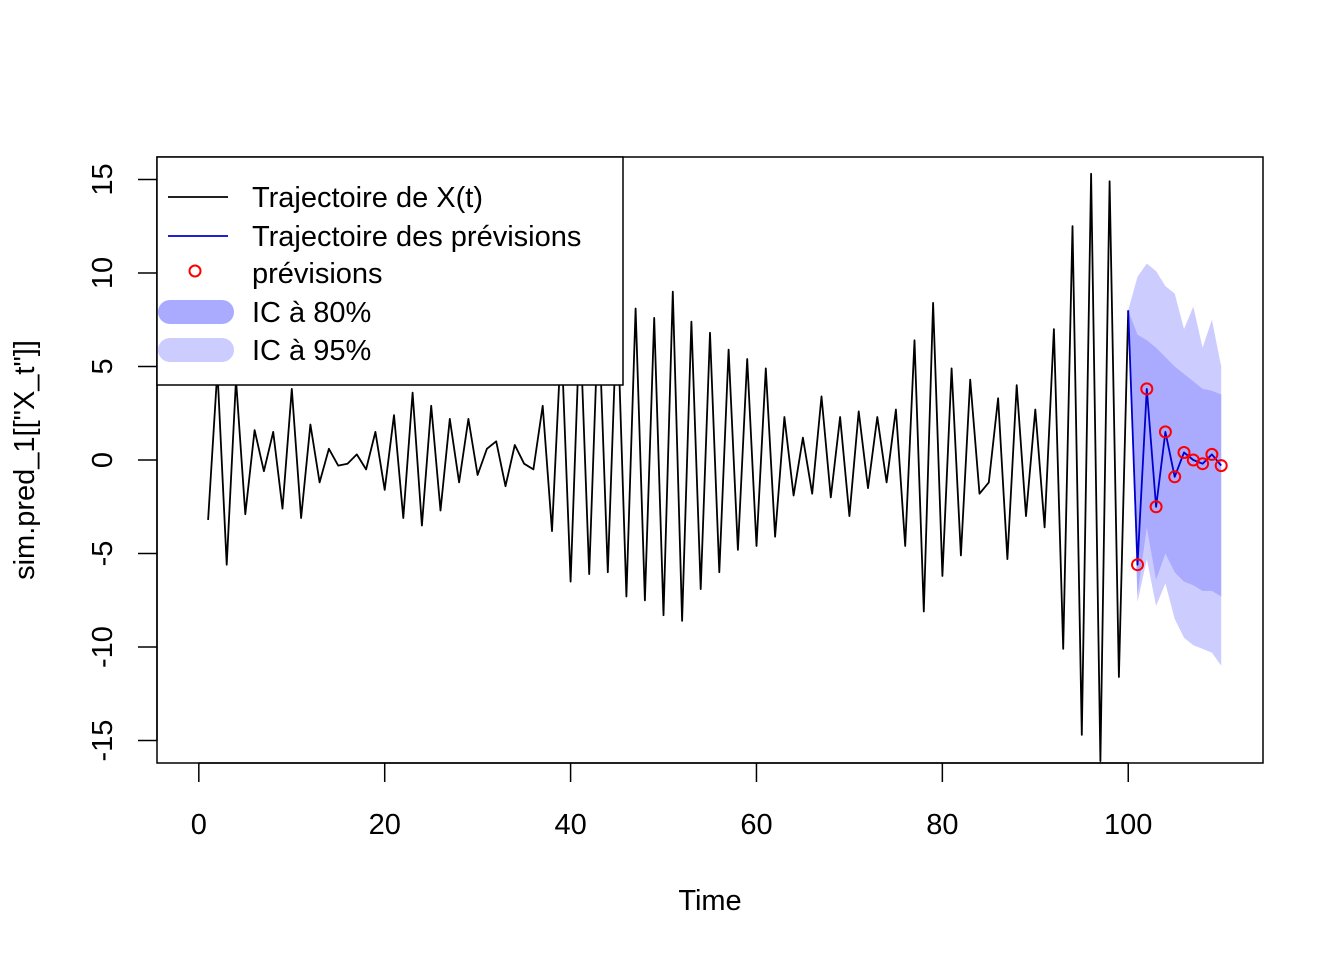  I want to click on legend-label: IC à 80%, so click(311, 313).